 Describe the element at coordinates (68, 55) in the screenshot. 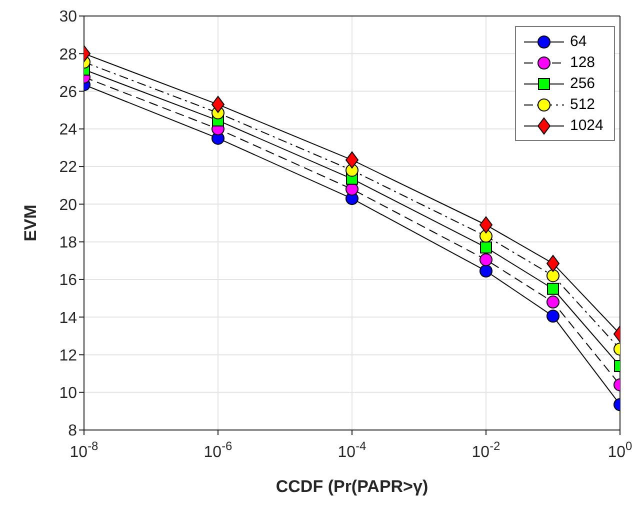

I see `y-tick-label: 28` at that location.